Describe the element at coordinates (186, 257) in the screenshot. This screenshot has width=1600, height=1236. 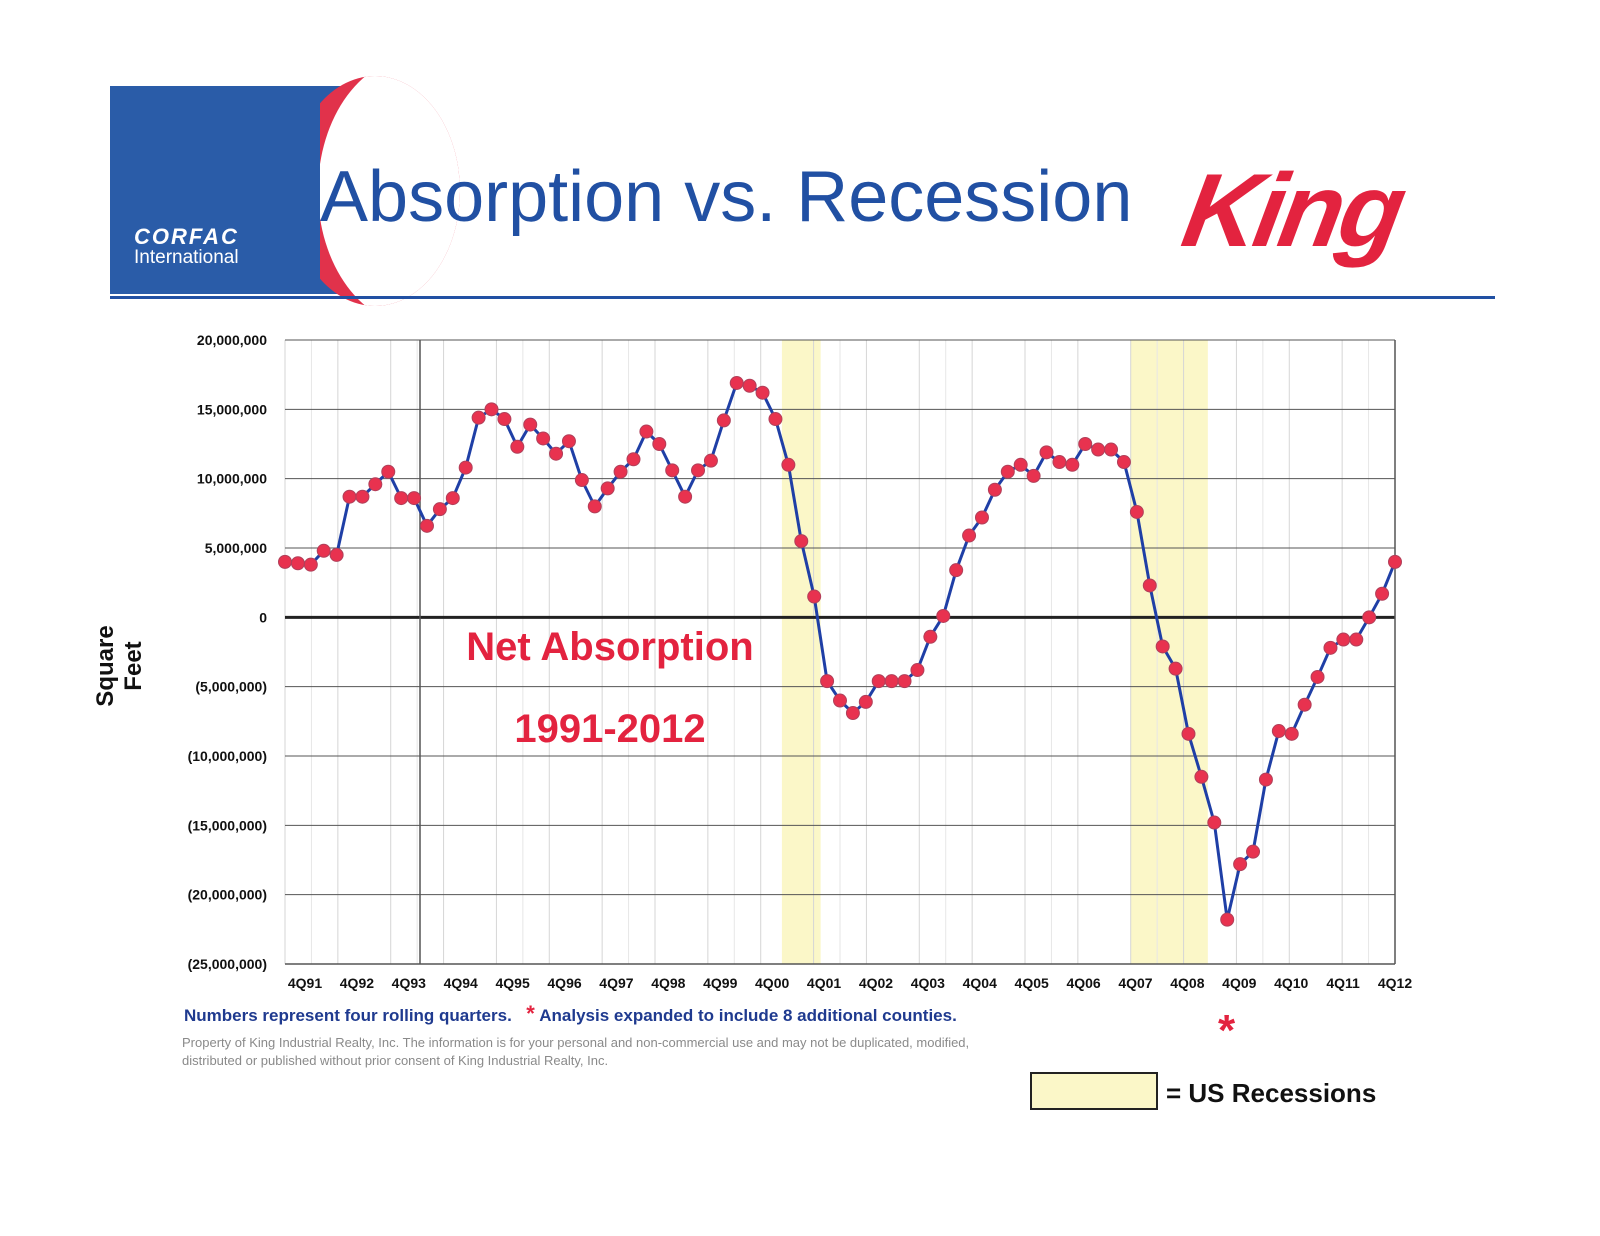
I see `corfac-logo-sub: International` at that location.